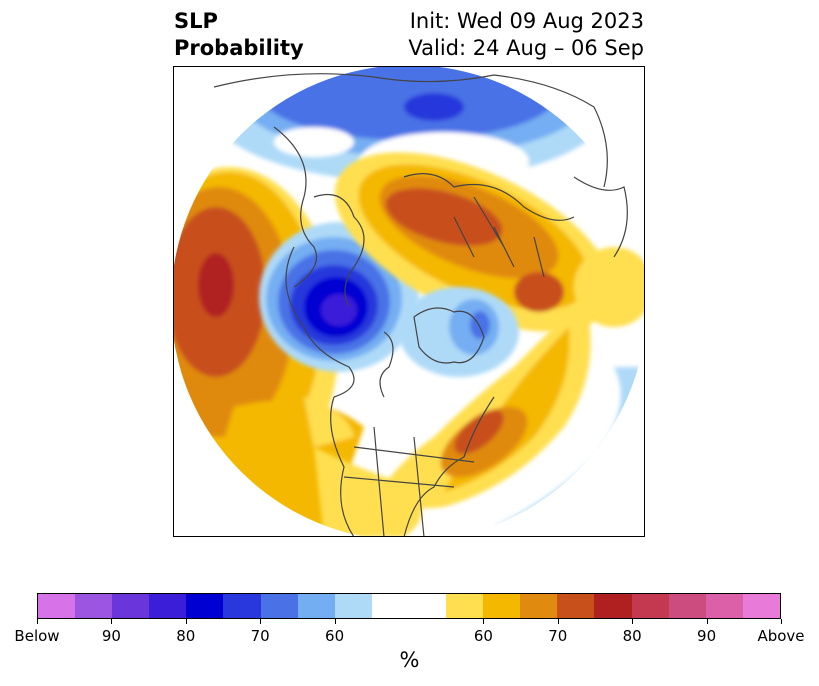 The height and width of the screenshot is (686, 819). What do you see at coordinates (409, 660) in the screenshot?
I see `colorbar-unit-label: %` at bounding box center [409, 660].